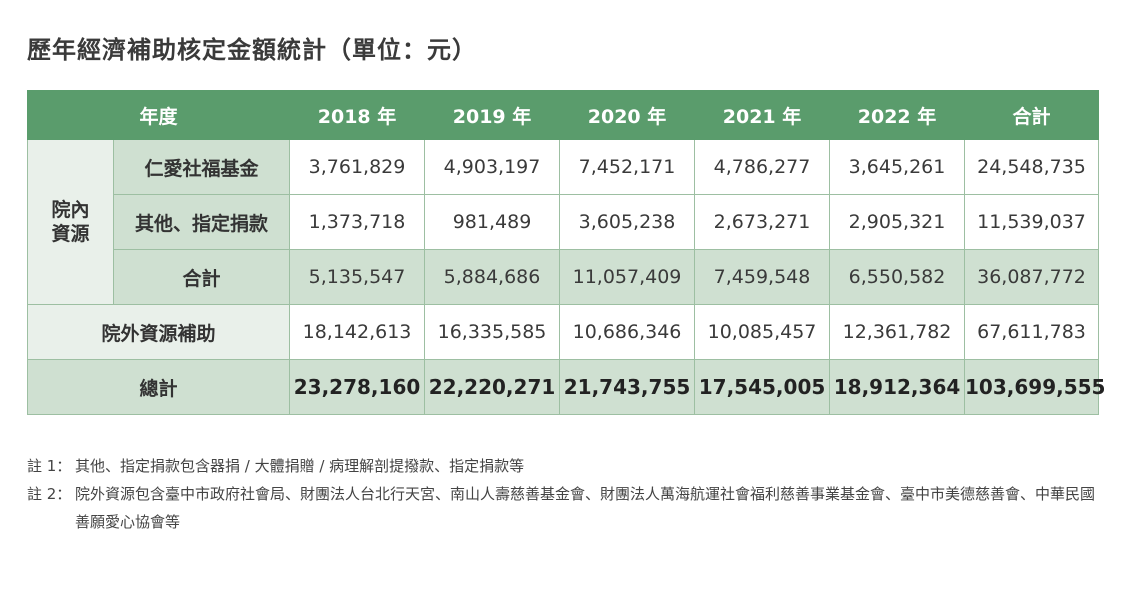 The image size is (1126, 612). I want to click on row-label: 其他、指定捐款, so click(201, 222).